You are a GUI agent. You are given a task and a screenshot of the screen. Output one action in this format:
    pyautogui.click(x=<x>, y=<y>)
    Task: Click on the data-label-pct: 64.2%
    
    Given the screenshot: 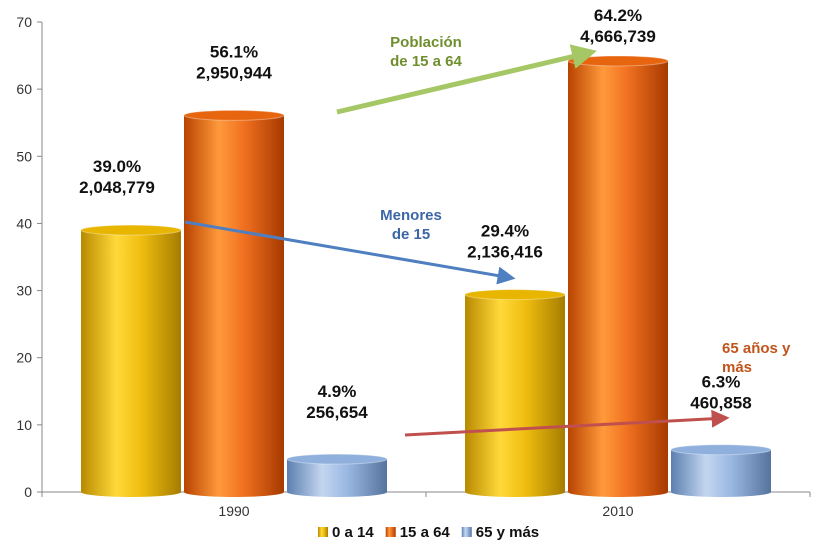 What is the action you would take?
    pyautogui.click(x=618, y=15)
    